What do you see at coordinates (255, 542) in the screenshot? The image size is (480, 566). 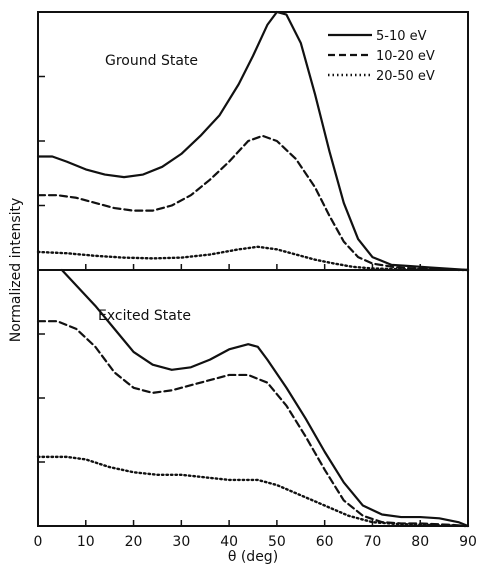 I see `x-tick-labels: 0 10 20 30 40 50 60 70 80 90` at bounding box center [255, 542].